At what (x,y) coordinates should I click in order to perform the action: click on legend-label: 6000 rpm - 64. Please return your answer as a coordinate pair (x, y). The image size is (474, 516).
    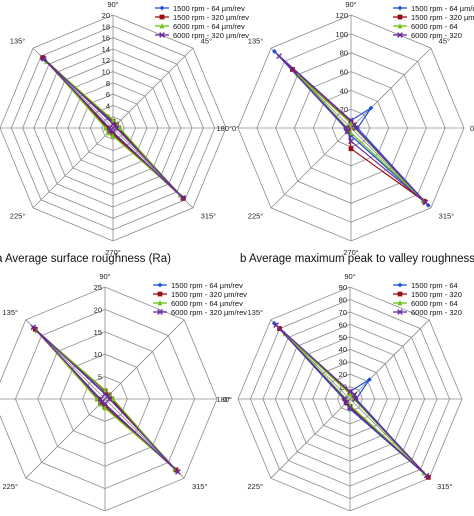
    Looking at the image, I should click on (434, 26).